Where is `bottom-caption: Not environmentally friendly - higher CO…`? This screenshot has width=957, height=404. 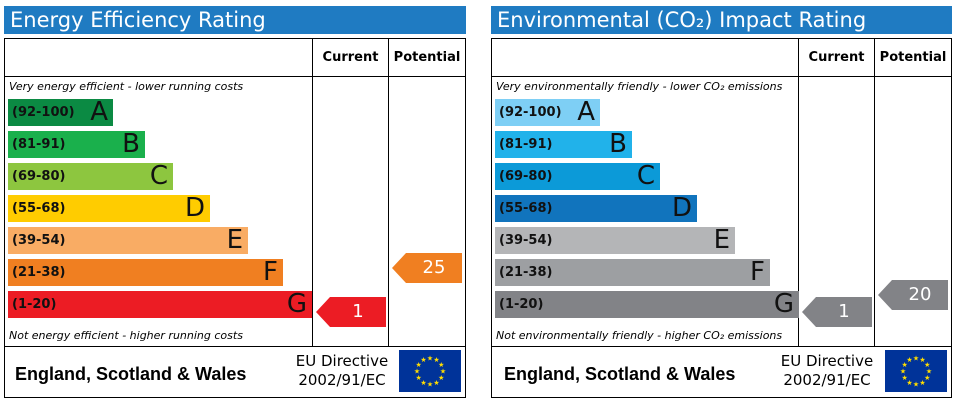 bottom-caption: Not environmentally friendly - higher CO… is located at coordinates (639, 335).